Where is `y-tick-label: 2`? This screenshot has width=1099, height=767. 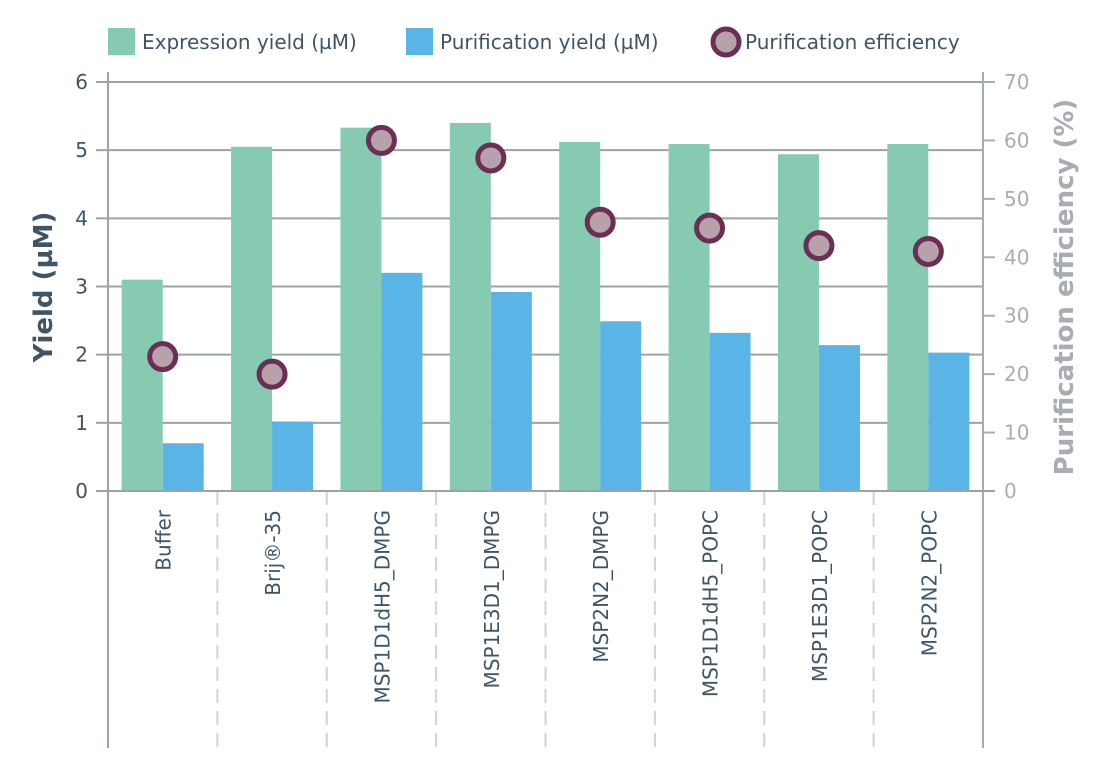
y-tick-label: 2 is located at coordinates (81, 355).